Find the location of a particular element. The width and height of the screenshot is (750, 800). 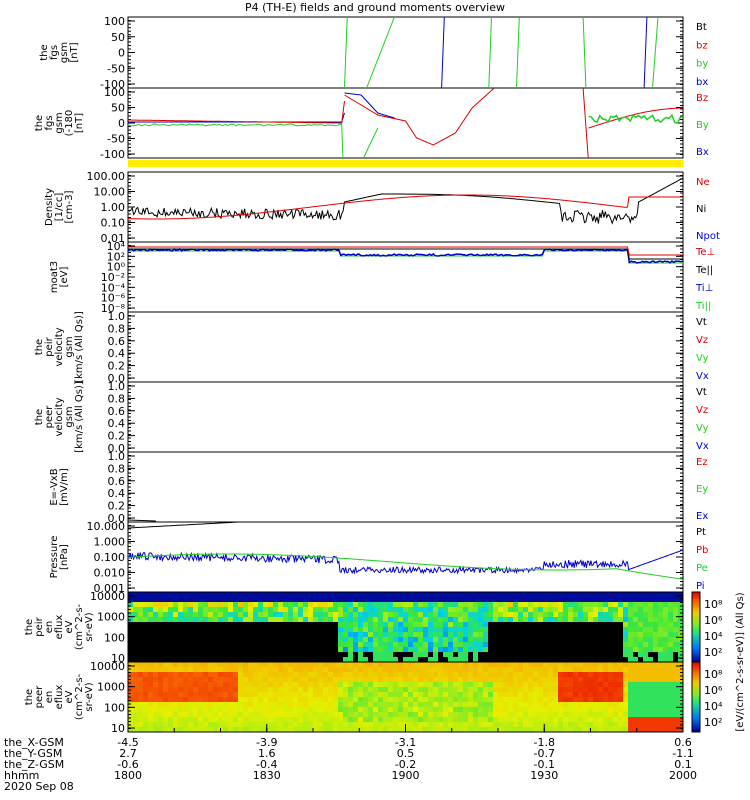

colorbar-label: [eV/(cm^2-s-sr-eV)] (All Qs) is located at coordinates (740, 661).